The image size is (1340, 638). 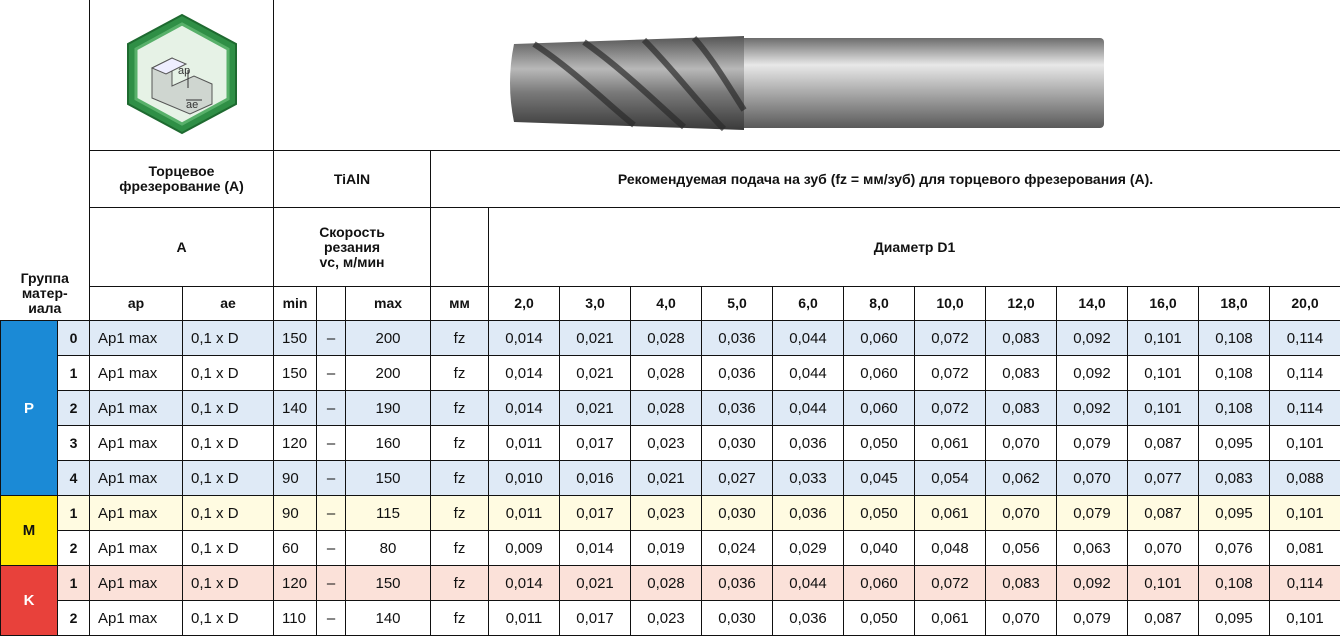 What do you see at coordinates (295, 373) in the screenshot?
I see `min-cell: 150` at bounding box center [295, 373].